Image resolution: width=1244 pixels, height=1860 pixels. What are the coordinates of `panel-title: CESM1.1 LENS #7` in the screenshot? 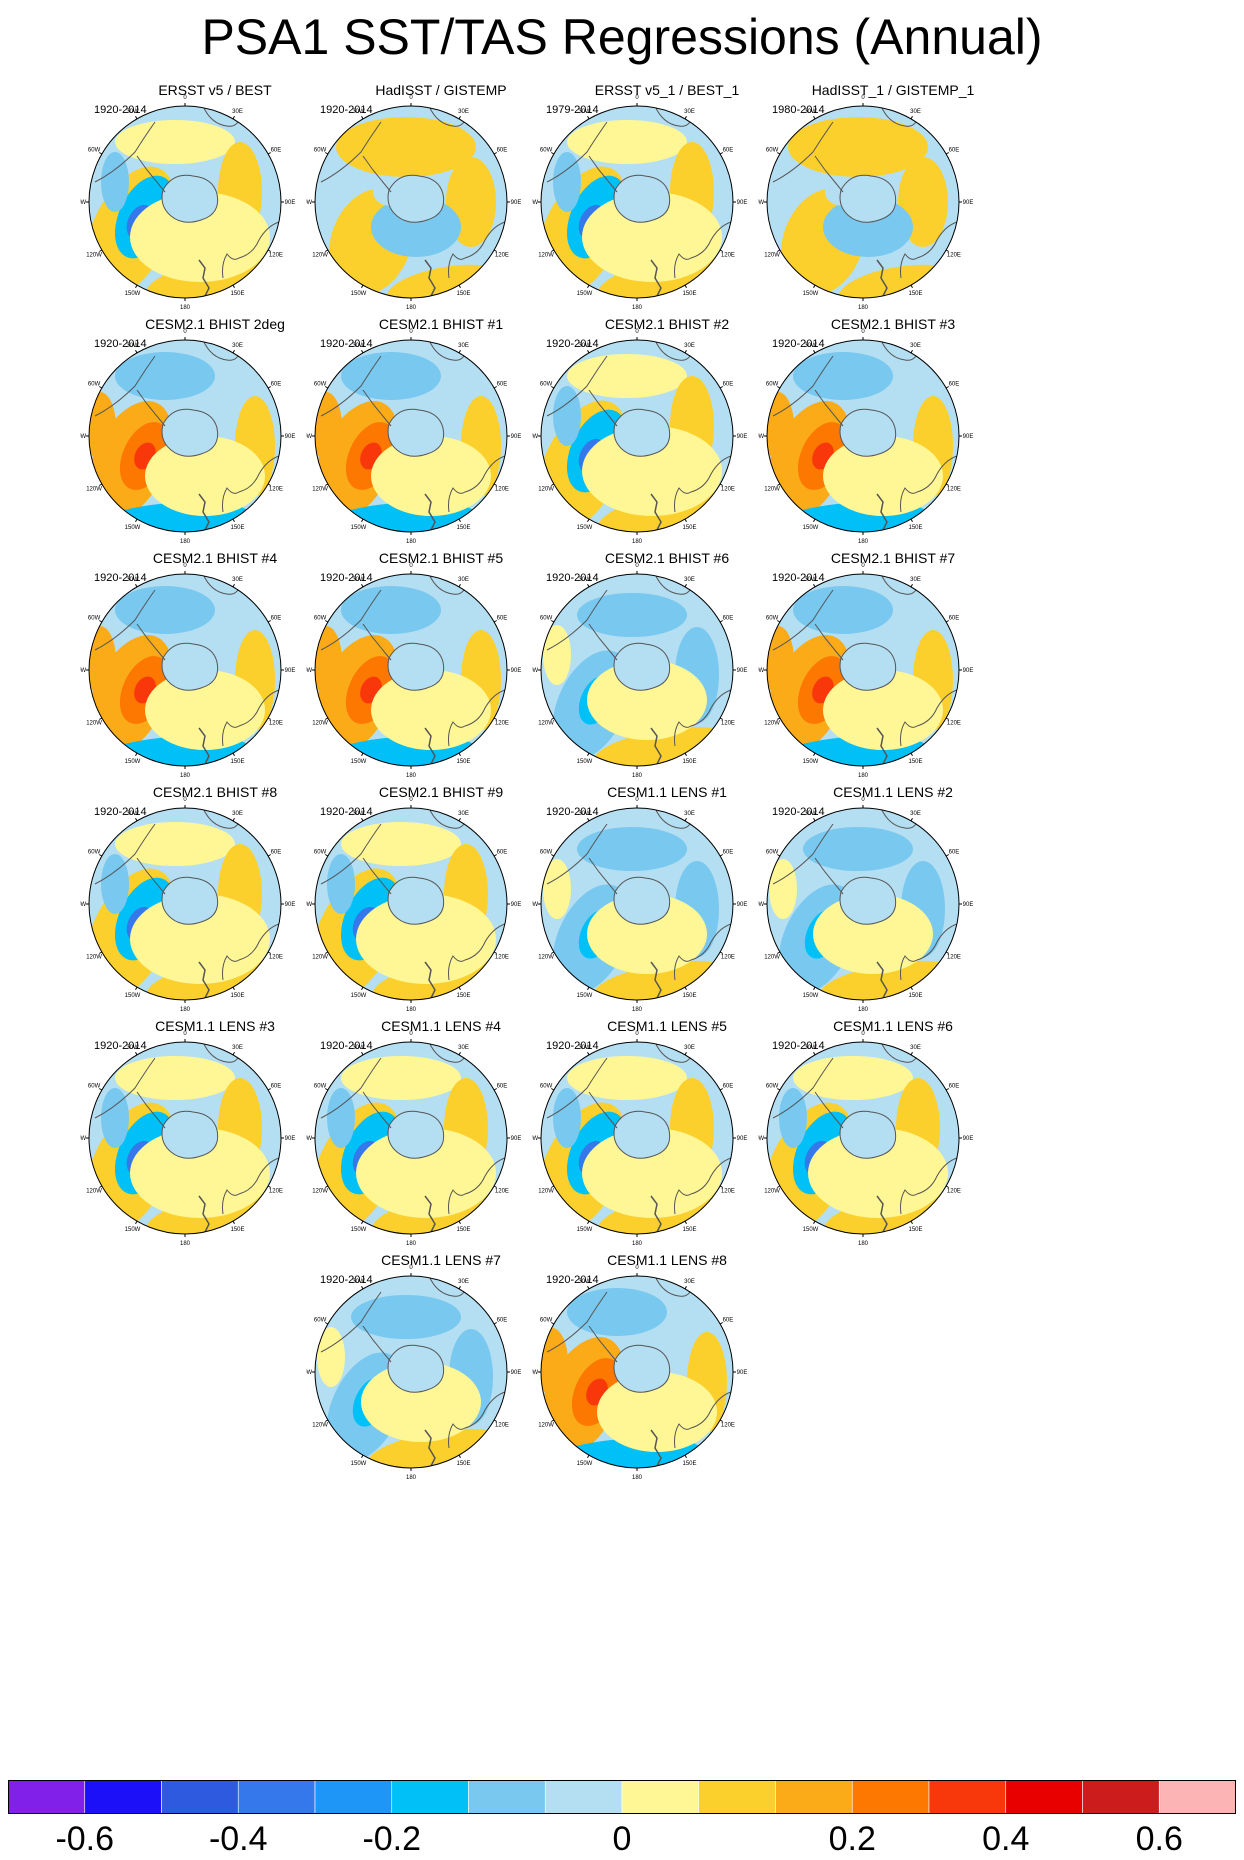 It's located at (441, 1260).